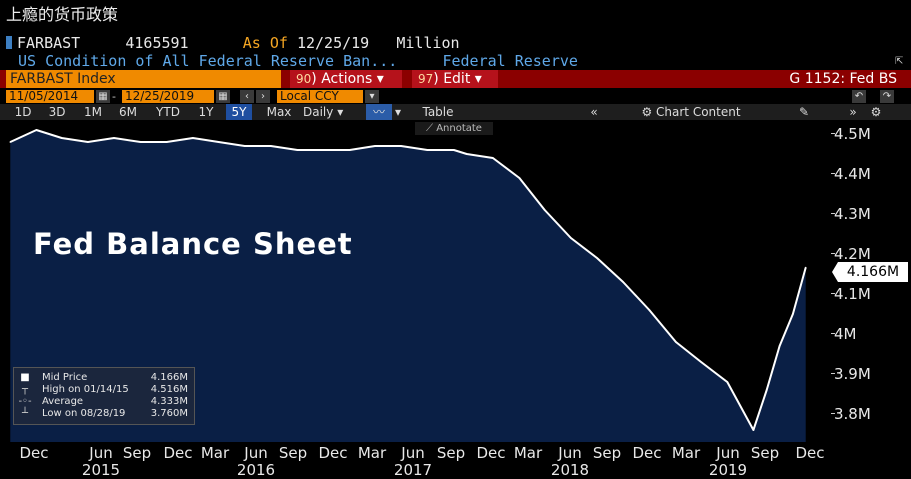 The height and width of the screenshot is (479, 911). I want to click on chart-content-button: ⚙ Chart Content, so click(691, 112).